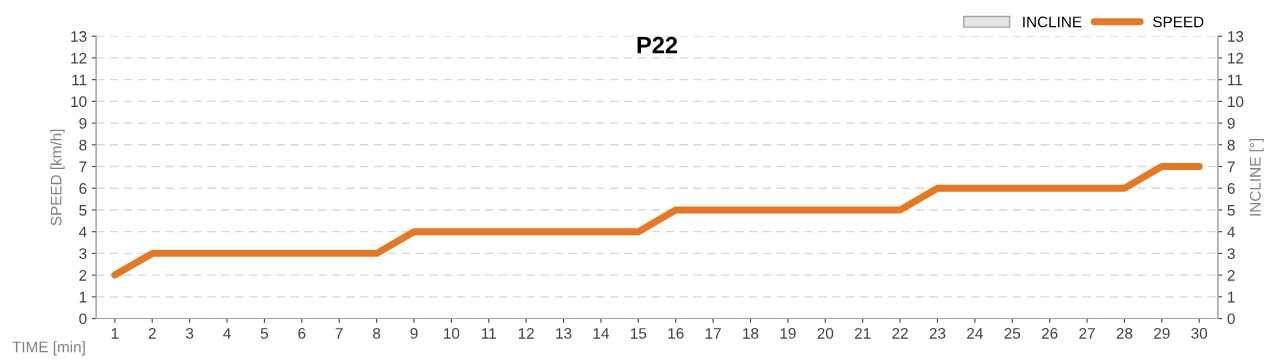 Image resolution: width=1282 pixels, height=362 pixels. What do you see at coordinates (83, 123) in the screenshot?
I see `y-tick-label: 9` at bounding box center [83, 123].